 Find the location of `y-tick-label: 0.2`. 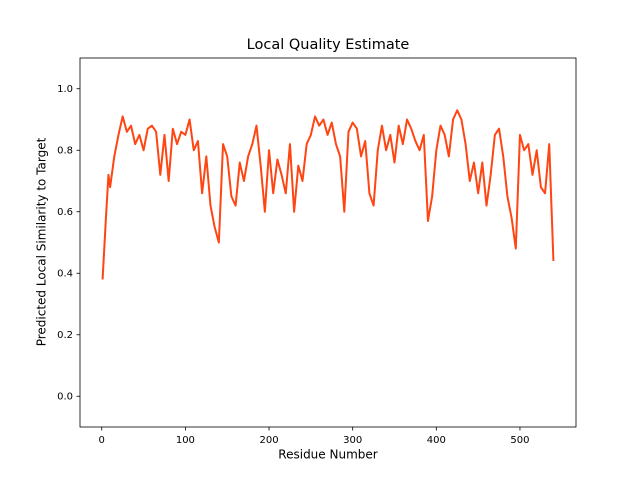

y-tick-label: 0.2 is located at coordinates (65, 335).